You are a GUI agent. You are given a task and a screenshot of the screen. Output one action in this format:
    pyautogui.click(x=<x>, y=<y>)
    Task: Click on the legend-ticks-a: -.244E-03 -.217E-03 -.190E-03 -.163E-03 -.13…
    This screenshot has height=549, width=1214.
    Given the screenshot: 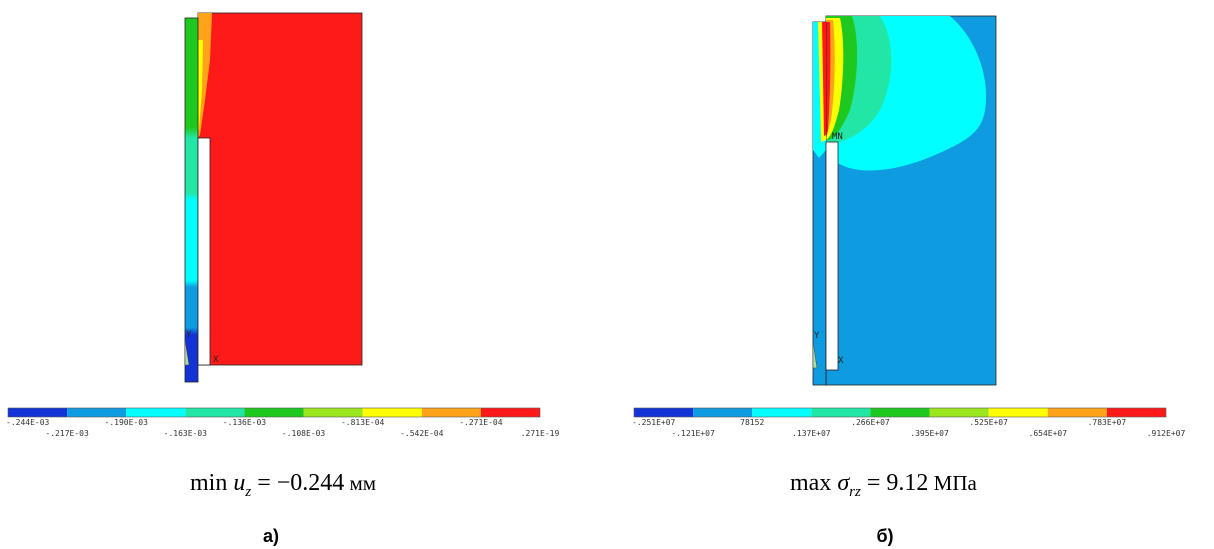 What is the action you would take?
    pyautogui.click(x=282, y=428)
    